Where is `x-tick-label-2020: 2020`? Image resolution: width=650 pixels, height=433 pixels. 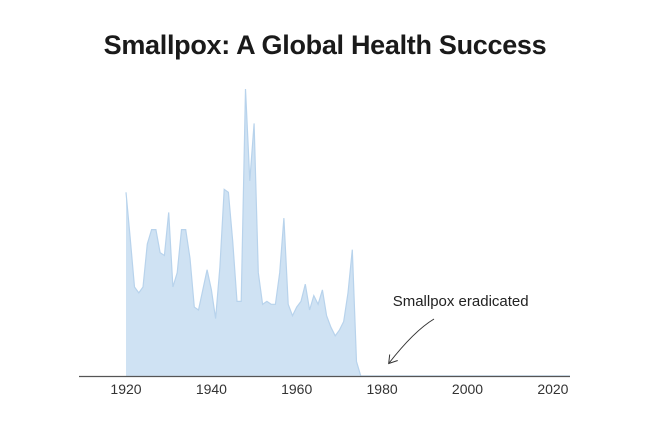
x-tick-label-2020: 2020 is located at coordinates (552, 389).